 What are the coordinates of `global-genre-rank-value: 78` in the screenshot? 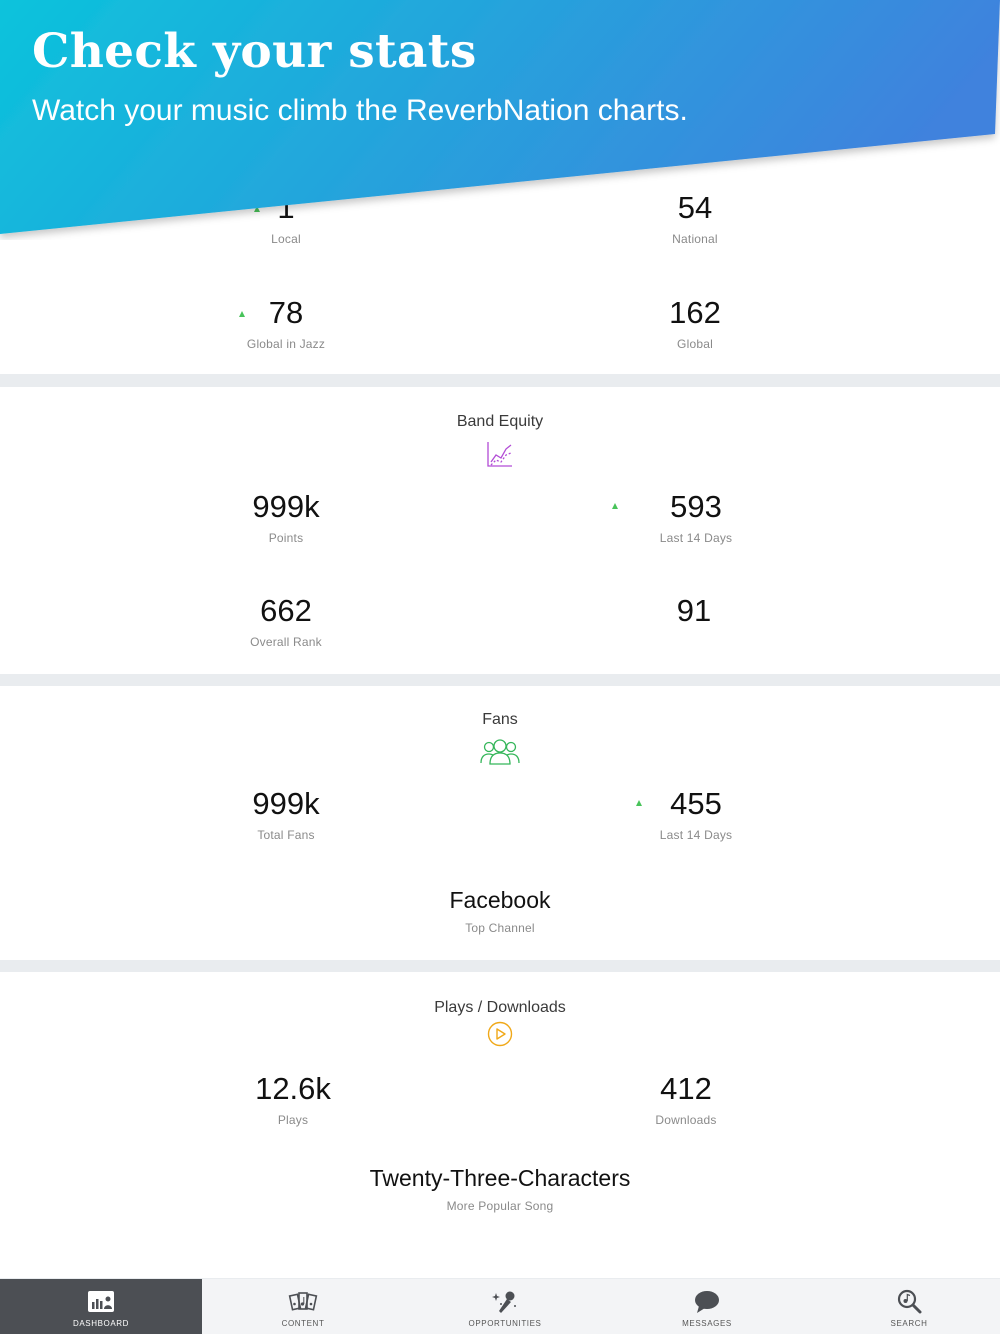 It's located at (286, 312).